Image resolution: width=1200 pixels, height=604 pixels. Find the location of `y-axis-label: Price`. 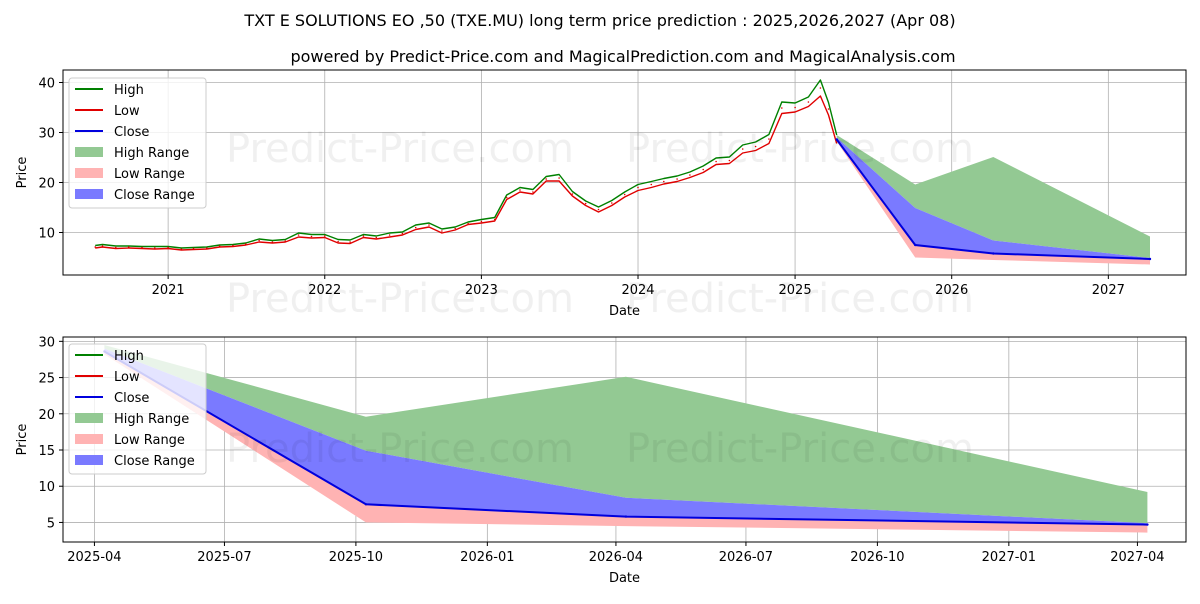

y-axis-label: Price is located at coordinates (22, 440).